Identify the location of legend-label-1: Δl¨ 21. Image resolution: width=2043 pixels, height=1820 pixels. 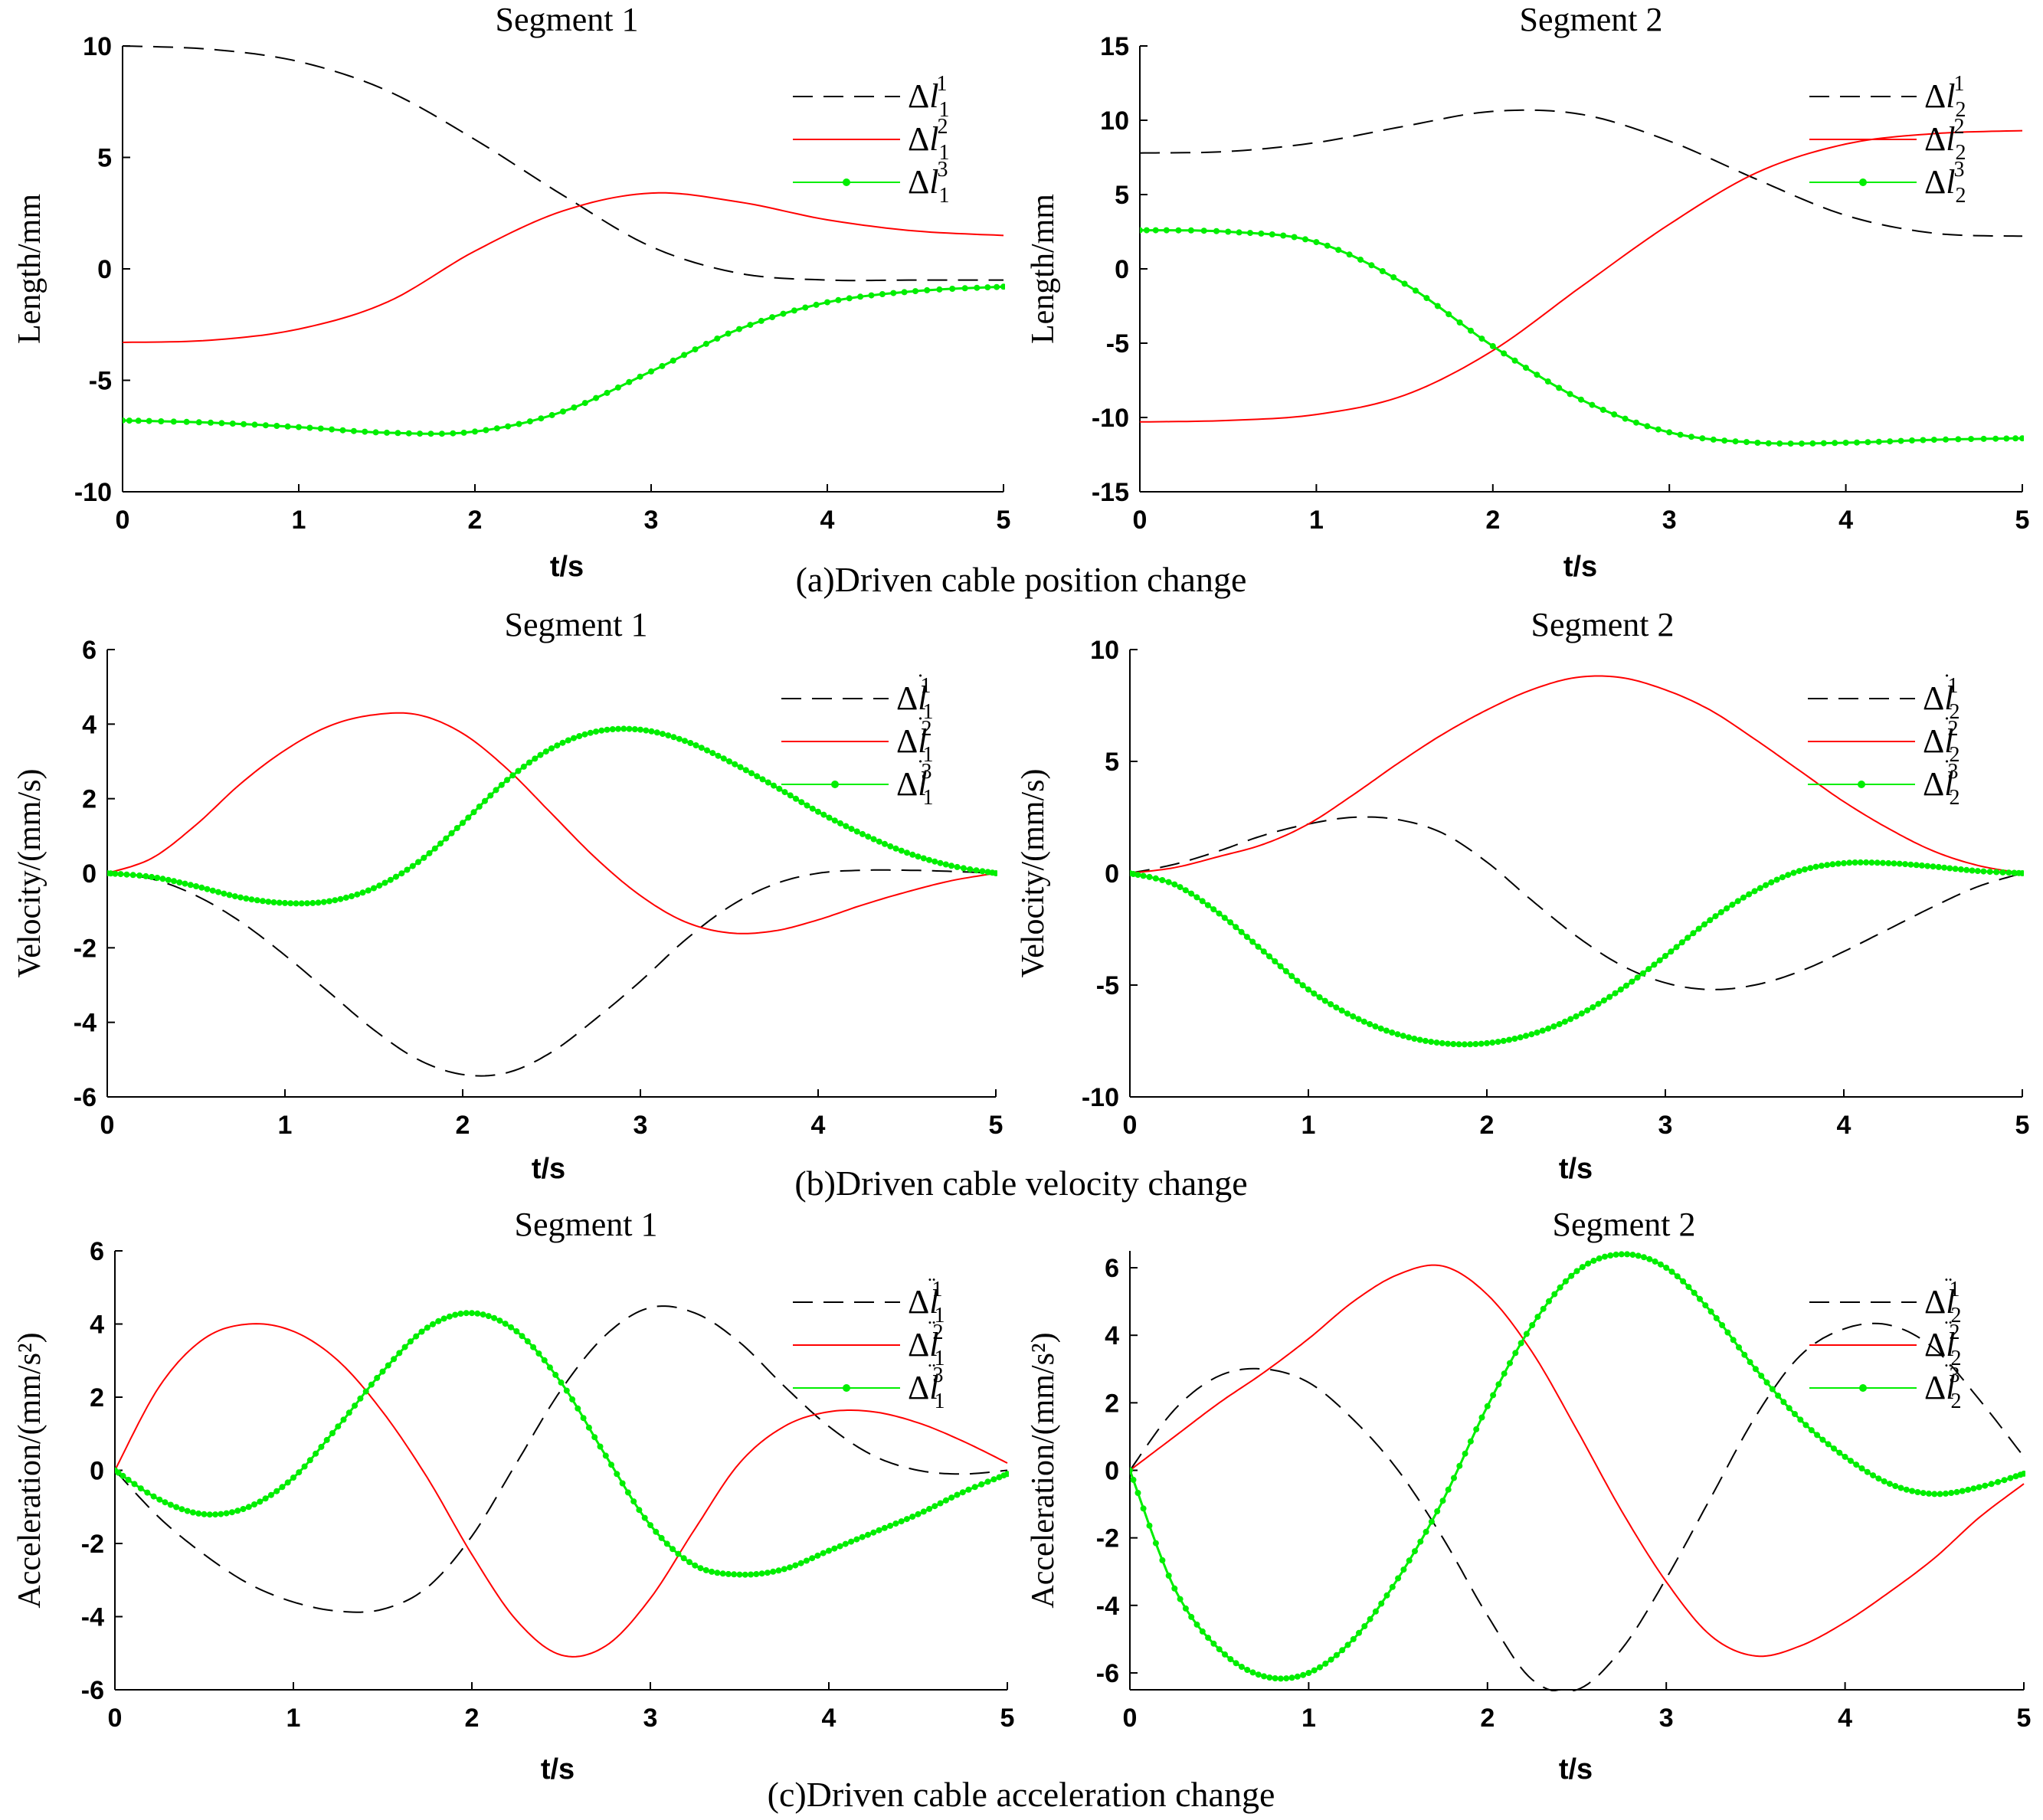
(1943, 1300).